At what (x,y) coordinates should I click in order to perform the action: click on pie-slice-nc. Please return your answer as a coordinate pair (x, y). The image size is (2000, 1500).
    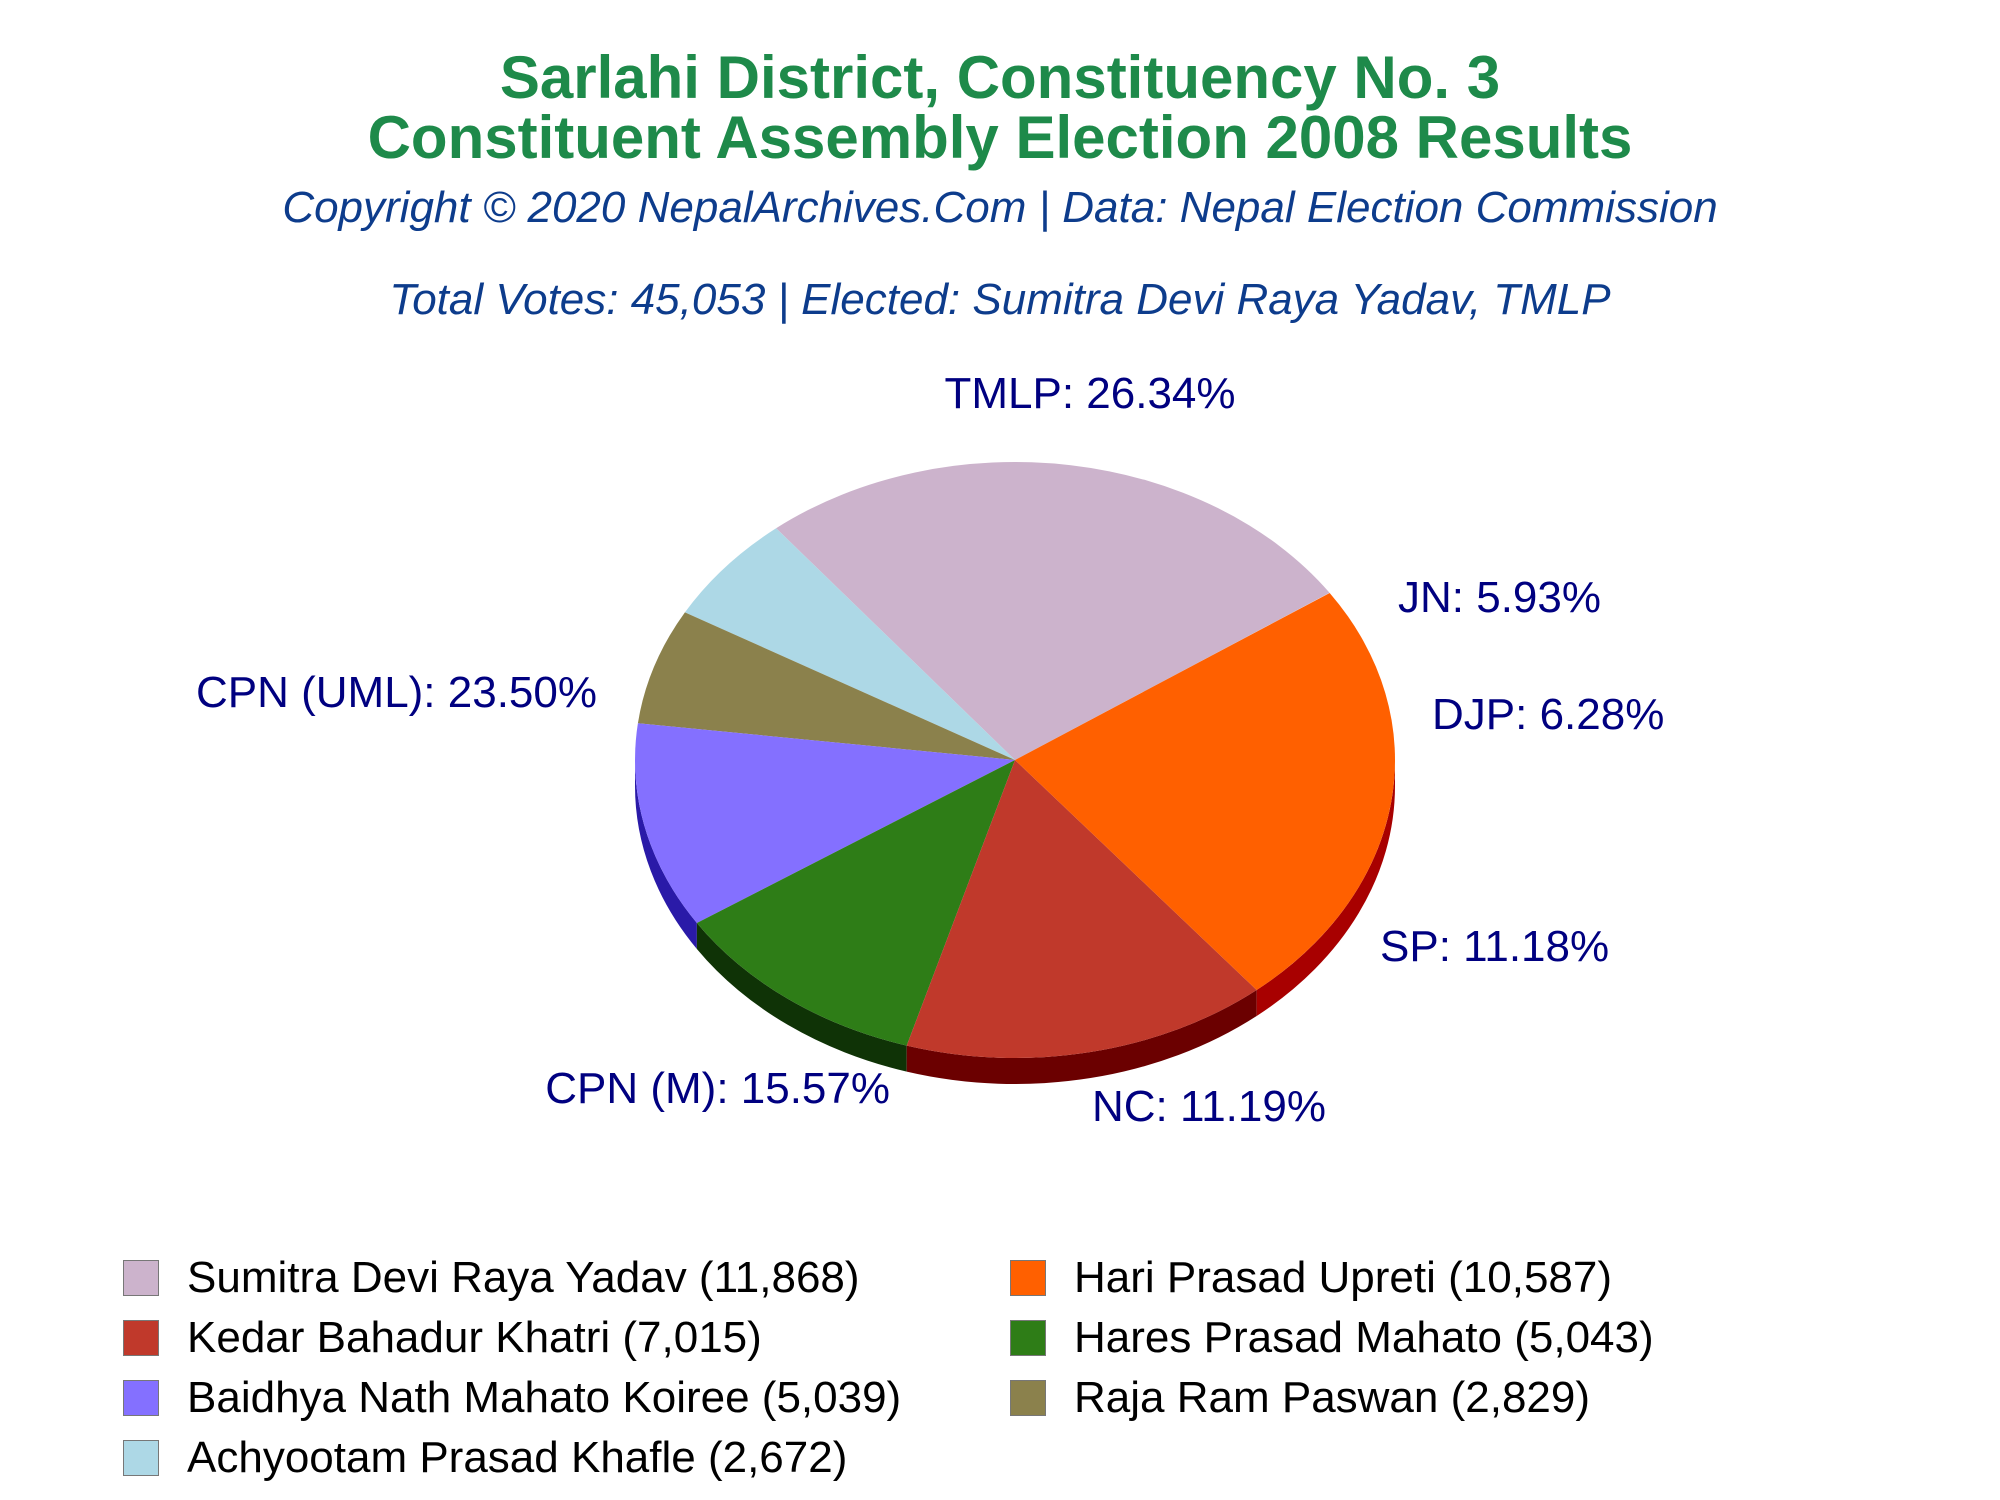
    Looking at the image, I should click on (855, 903).